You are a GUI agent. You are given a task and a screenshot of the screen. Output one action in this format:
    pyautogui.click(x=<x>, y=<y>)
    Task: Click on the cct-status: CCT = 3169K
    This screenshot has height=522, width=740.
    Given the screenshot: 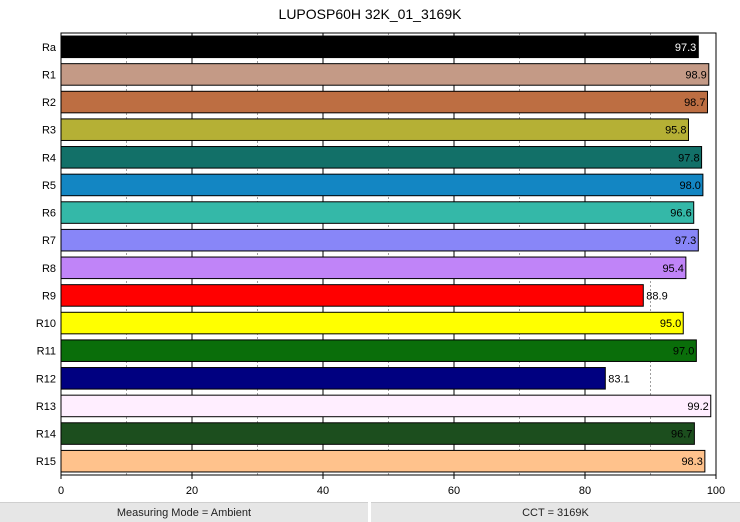 What is the action you would take?
    pyautogui.click(x=555, y=512)
    